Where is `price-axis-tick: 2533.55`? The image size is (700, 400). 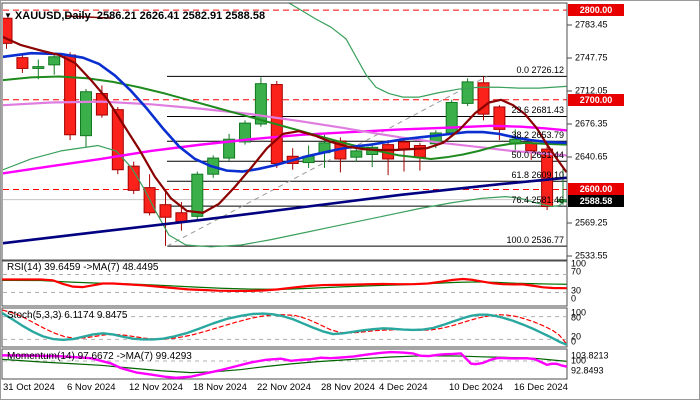 price-axis-tick: 2533.55 is located at coordinates (591, 255).